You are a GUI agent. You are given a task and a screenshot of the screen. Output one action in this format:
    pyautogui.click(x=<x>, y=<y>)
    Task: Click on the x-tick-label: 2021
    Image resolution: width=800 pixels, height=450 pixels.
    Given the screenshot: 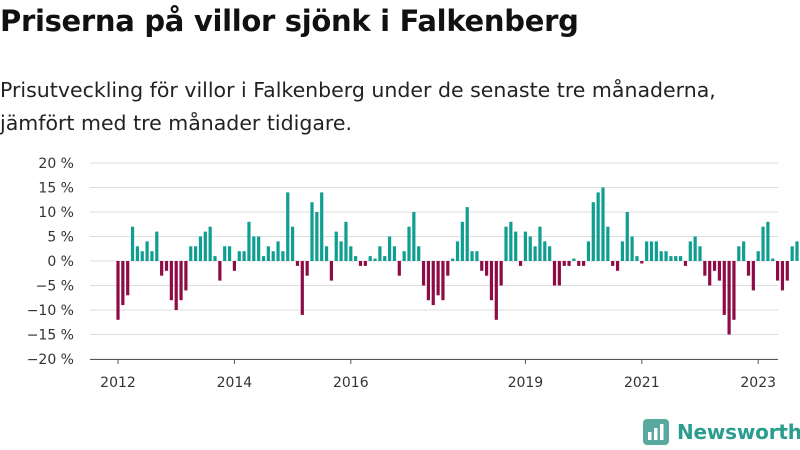 What is the action you would take?
    pyautogui.click(x=642, y=383)
    